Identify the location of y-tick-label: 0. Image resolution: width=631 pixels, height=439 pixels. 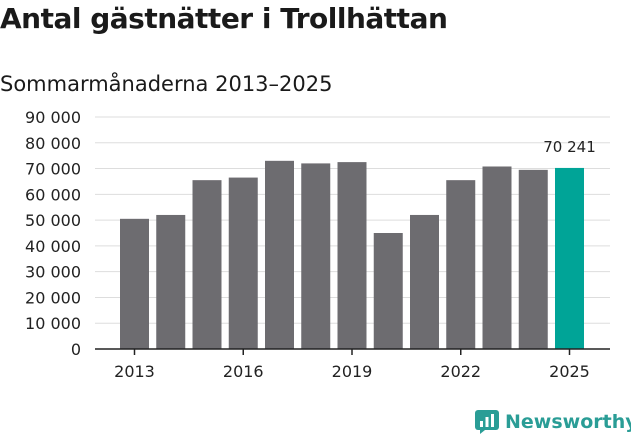
(76, 349).